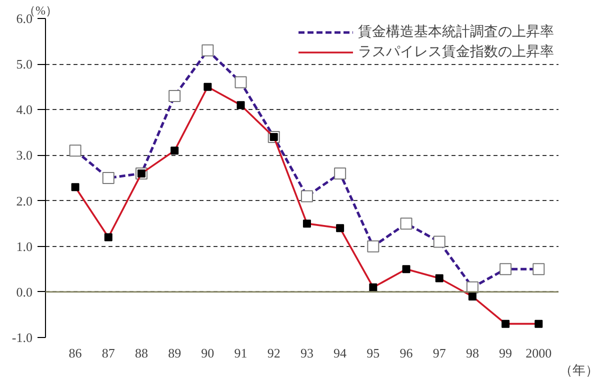 This screenshot has height=377, width=600. Describe the element at coordinates (241, 353) in the screenshot. I see `x-tick-label: 91` at that location.